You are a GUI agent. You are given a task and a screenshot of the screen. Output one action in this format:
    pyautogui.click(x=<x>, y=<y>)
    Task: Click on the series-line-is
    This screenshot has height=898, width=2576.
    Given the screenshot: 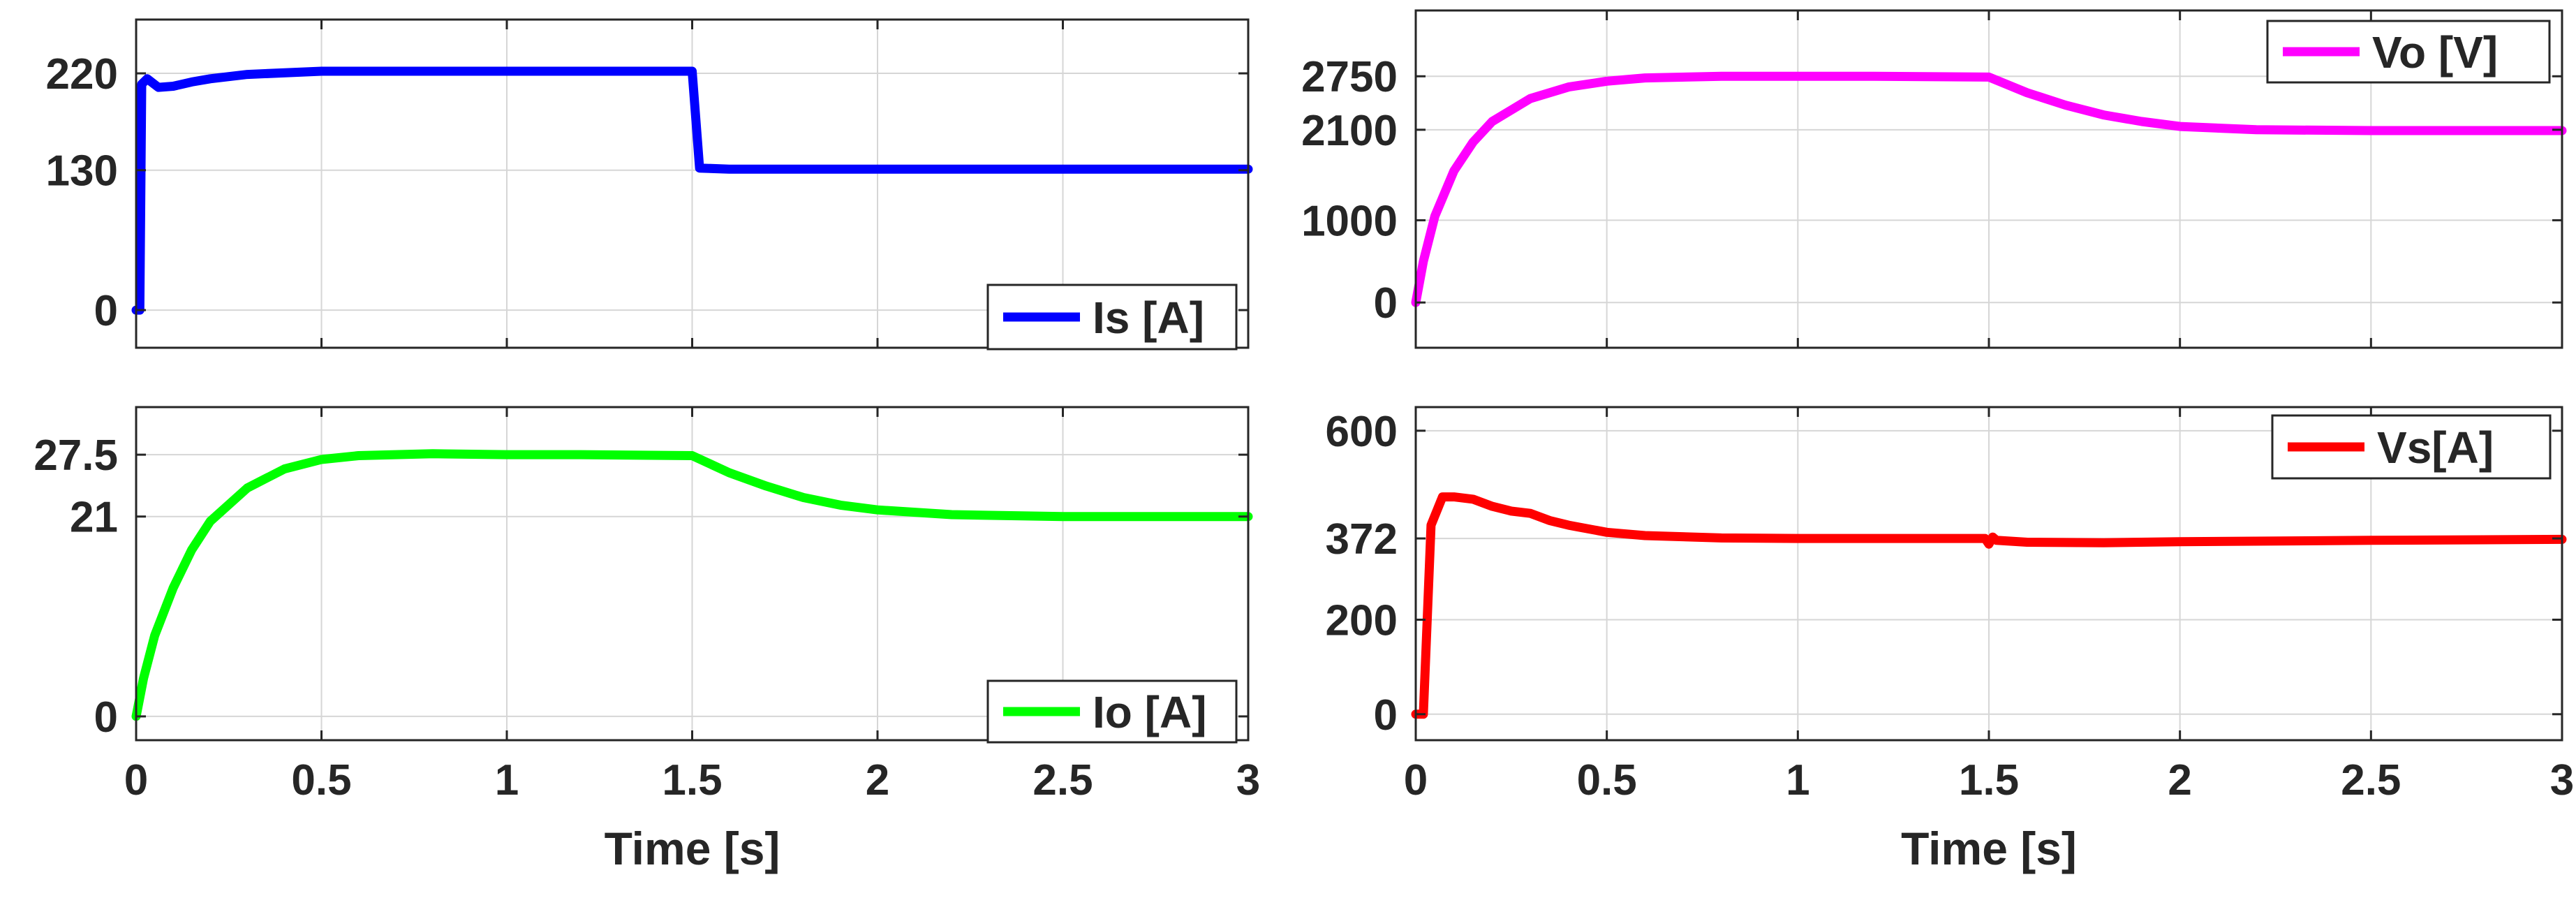 What is the action you would take?
    pyautogui.click(x=692, y=191)
    